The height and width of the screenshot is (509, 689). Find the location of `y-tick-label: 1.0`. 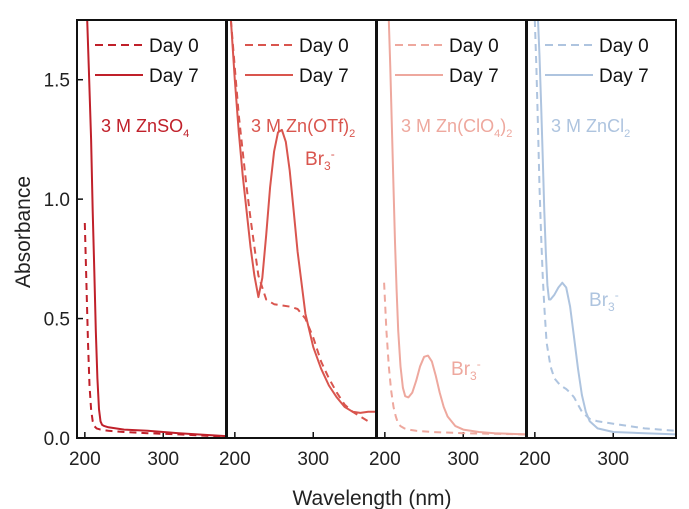

y-tick-label: 1.0 is located at coordinates (57, 200).